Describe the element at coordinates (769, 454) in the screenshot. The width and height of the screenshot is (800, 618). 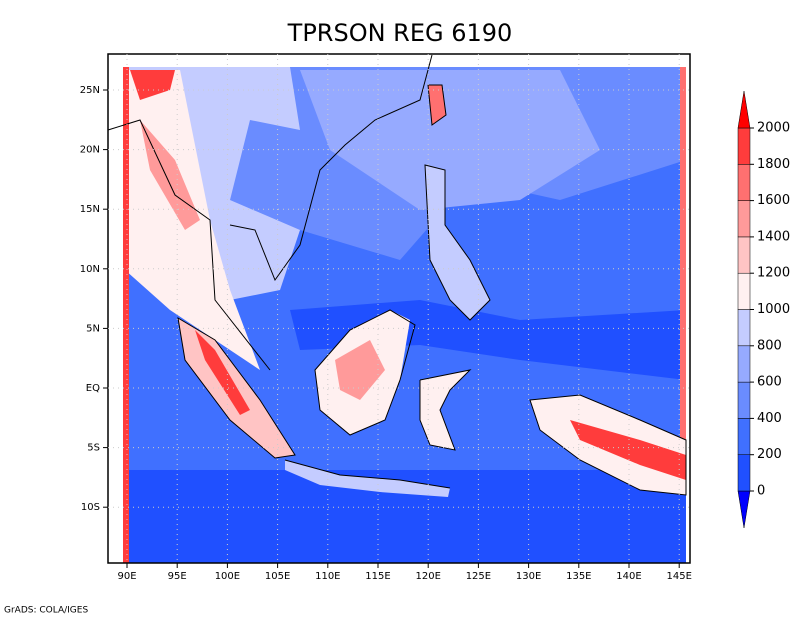
I see `colorbar-label: 200` at that location.